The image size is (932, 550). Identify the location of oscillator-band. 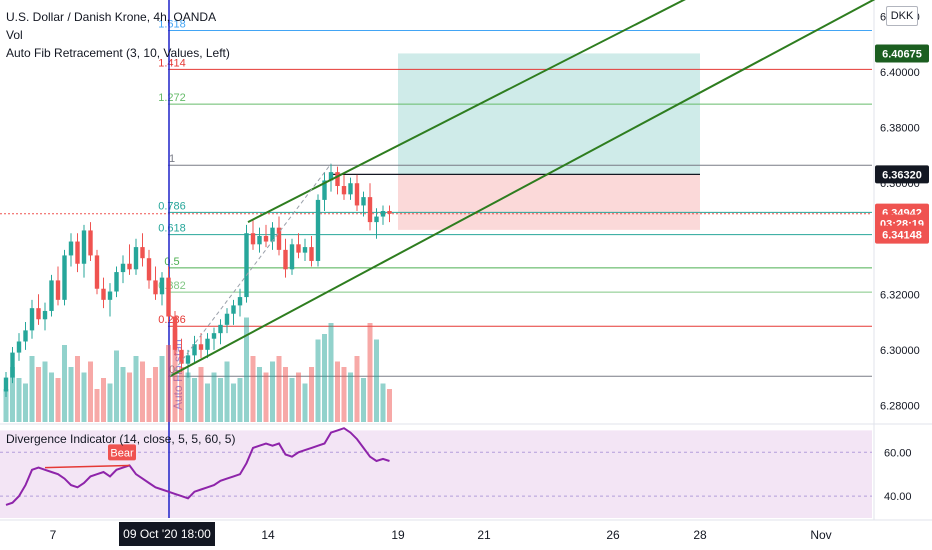
(436, 474).